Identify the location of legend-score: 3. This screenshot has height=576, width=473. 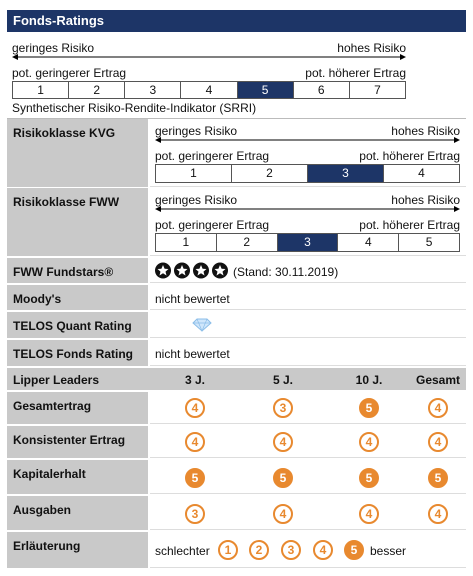
(291, 550).